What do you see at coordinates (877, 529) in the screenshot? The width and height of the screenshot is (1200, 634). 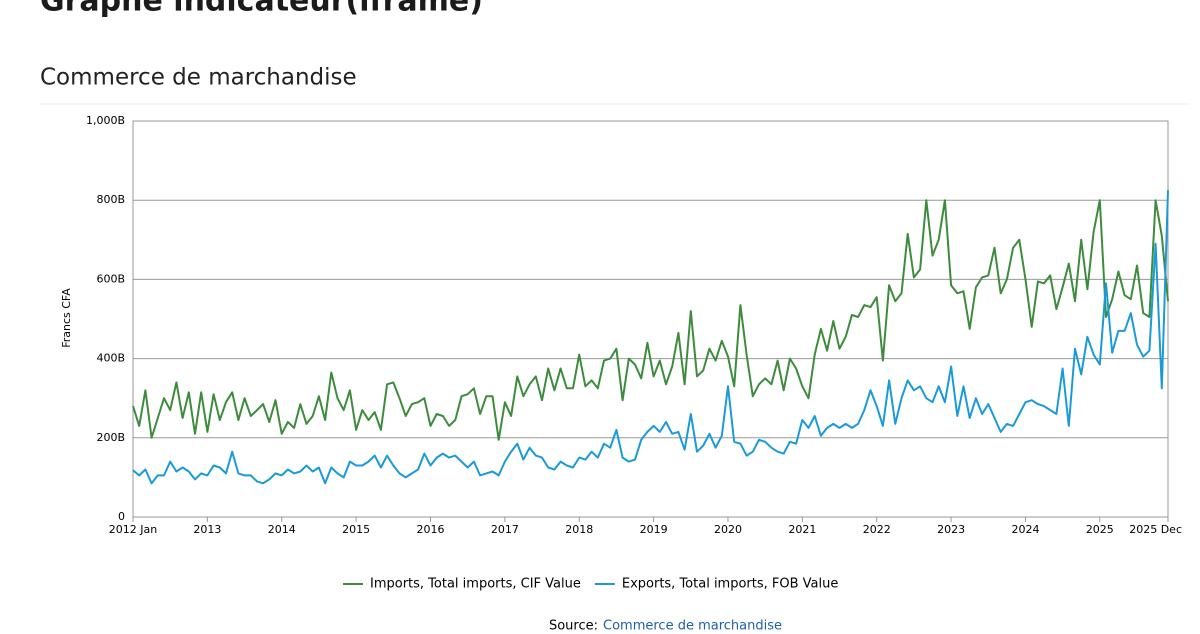 I see `x-tick-label: 2022` at bounding box center [877, 529].